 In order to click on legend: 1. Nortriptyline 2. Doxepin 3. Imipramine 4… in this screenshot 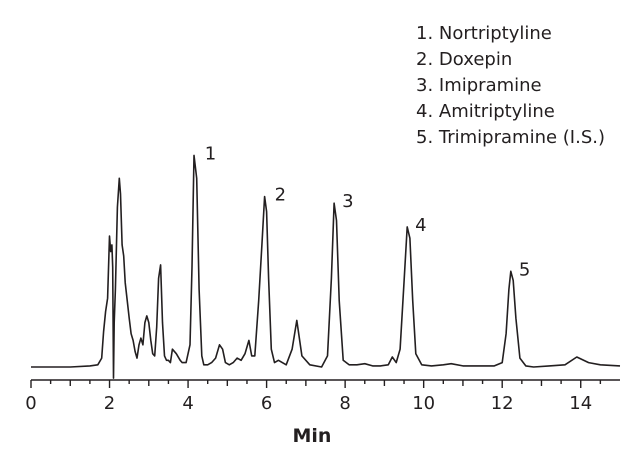, I will do `click(510, 85)`.